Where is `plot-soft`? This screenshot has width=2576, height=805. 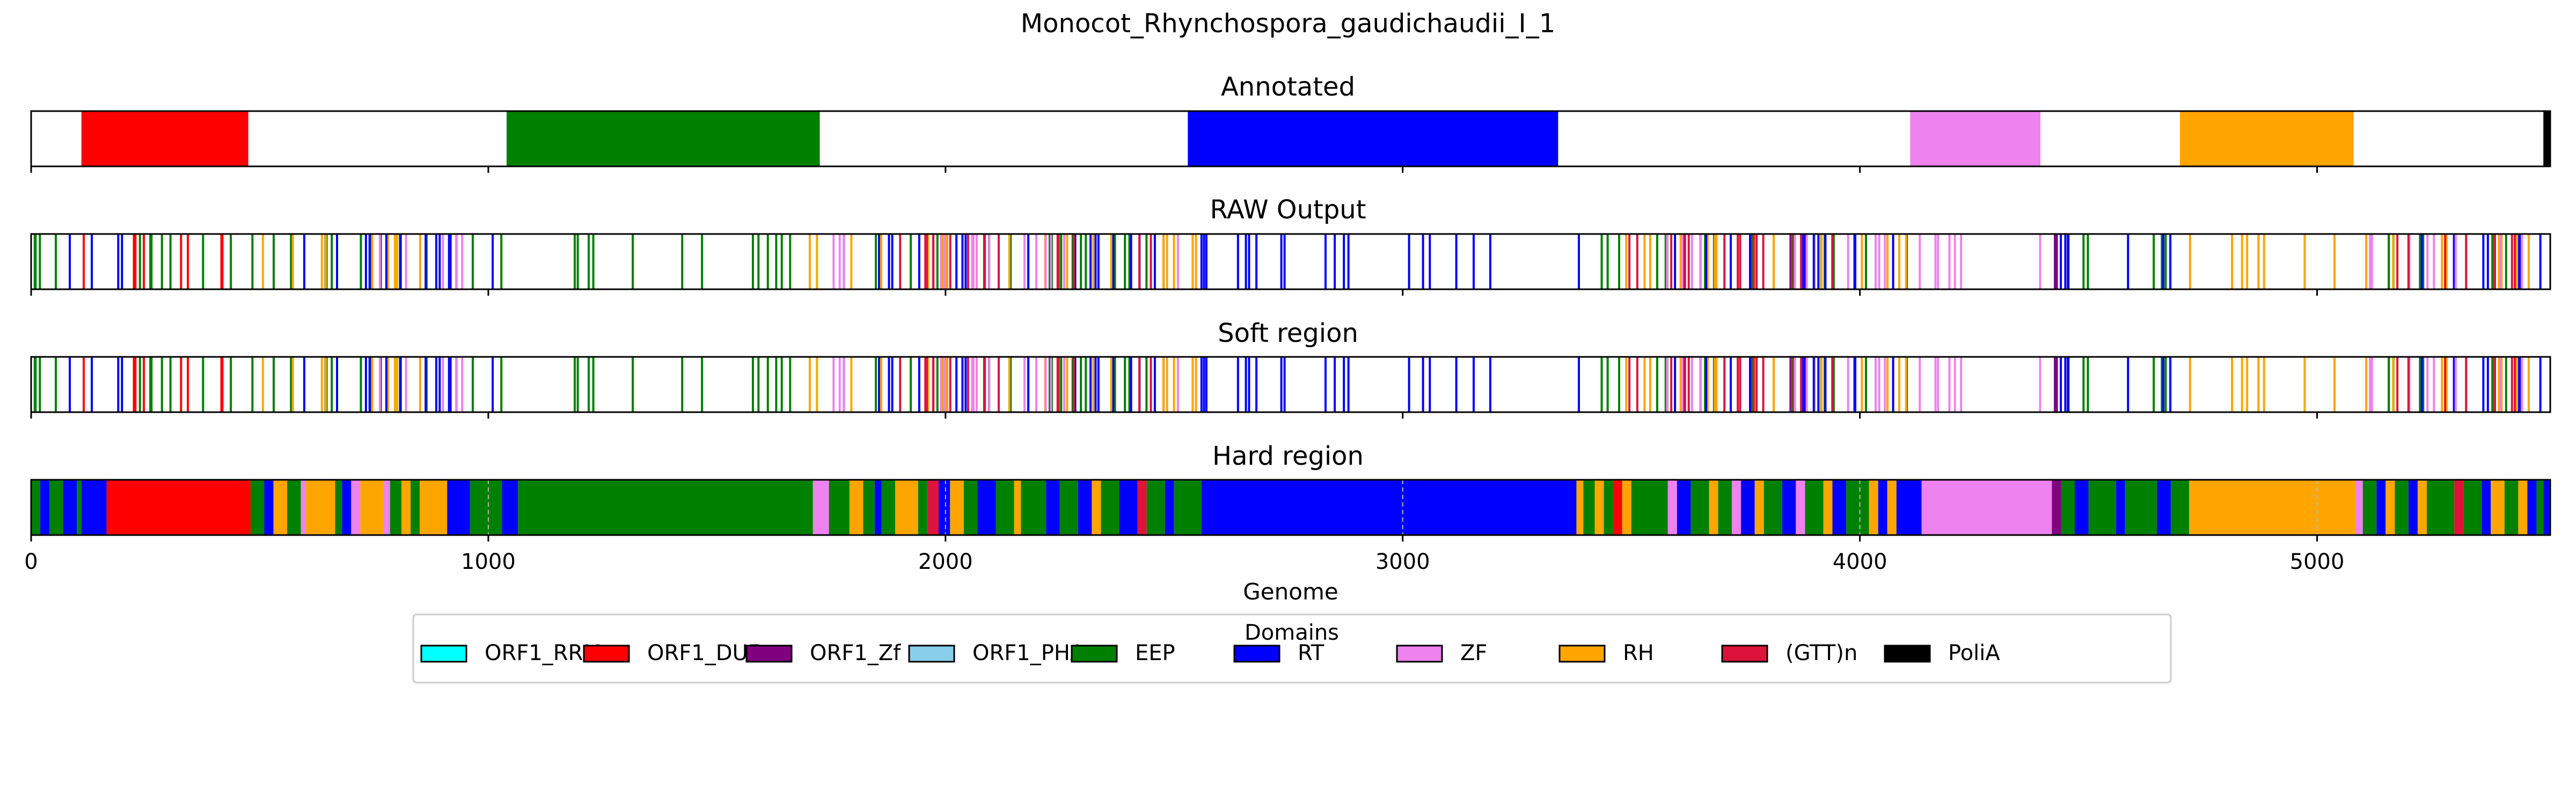 plot-soft is located at coordinates (1290, 387).